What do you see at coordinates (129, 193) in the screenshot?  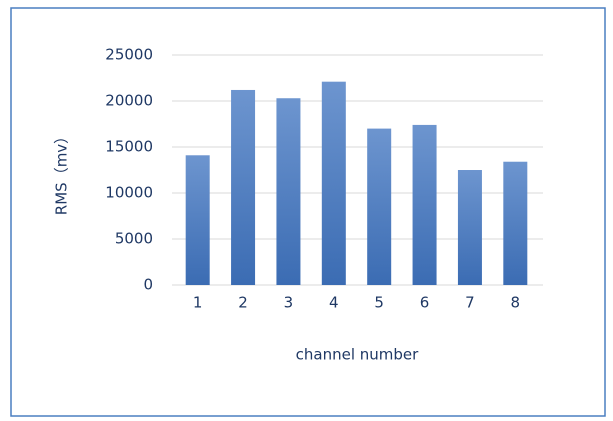 I see `y-tick-label: 10000` at bounding box center [129, 193].